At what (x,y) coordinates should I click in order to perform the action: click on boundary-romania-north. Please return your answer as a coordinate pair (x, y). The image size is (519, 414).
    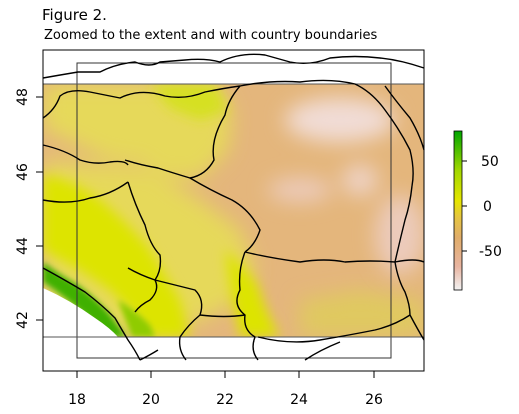
    Looking at the image, I should click on (326, 133).